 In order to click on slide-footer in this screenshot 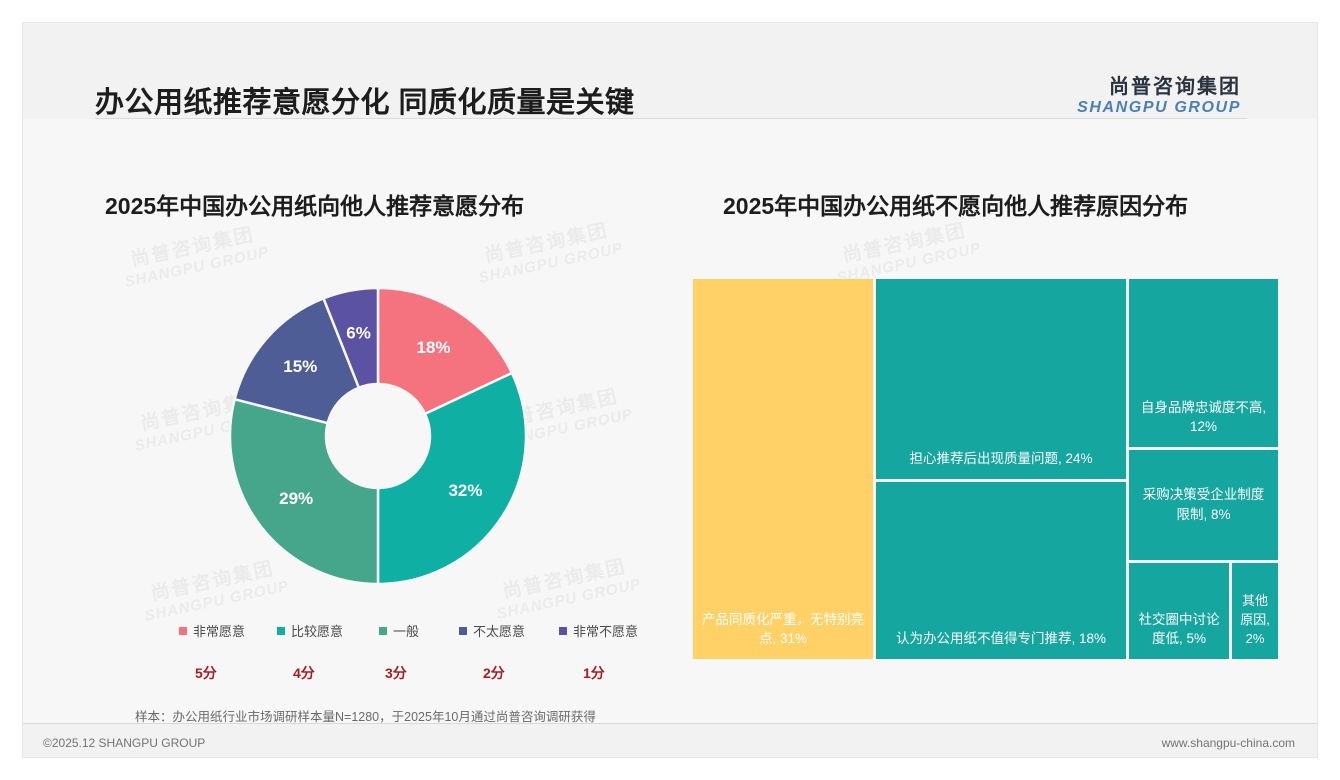, I will do `click(670, 740)`.